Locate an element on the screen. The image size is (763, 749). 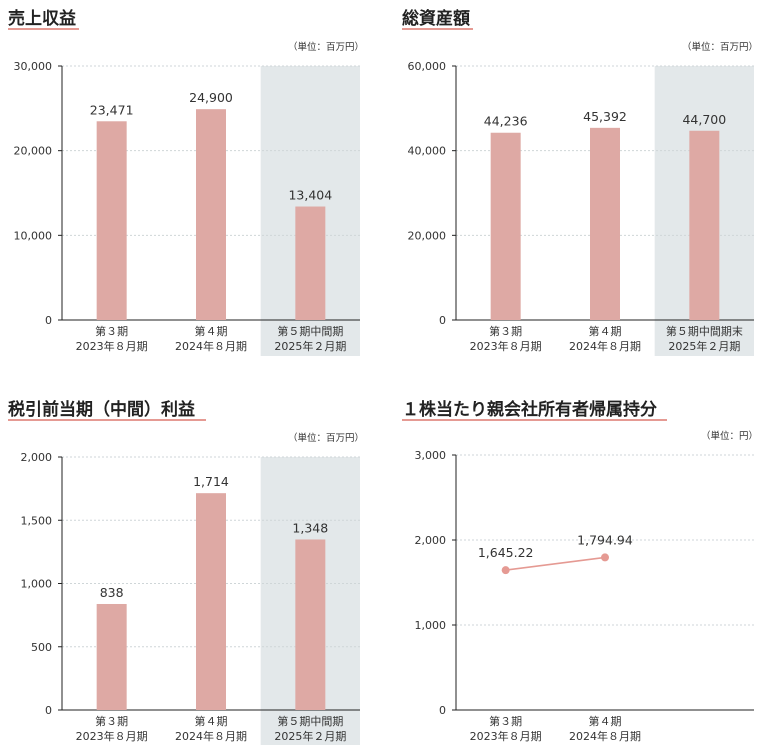
y-tick-label: 40,000 is located at coordinates (427, 151).